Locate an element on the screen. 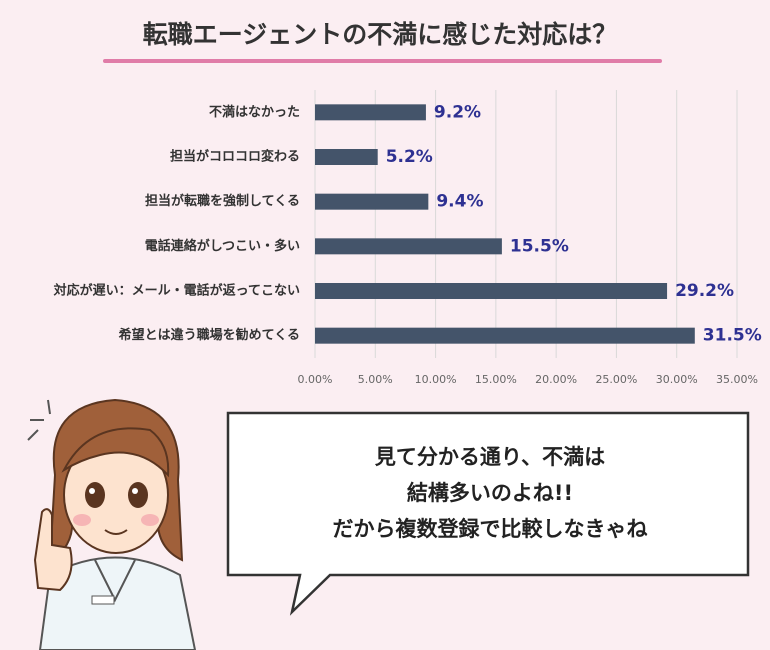 Image resolution: width=770 pixels, height=650 pixels. y-tick-label: 担当がコロコロ変わる is located at coordinates (235, 157).